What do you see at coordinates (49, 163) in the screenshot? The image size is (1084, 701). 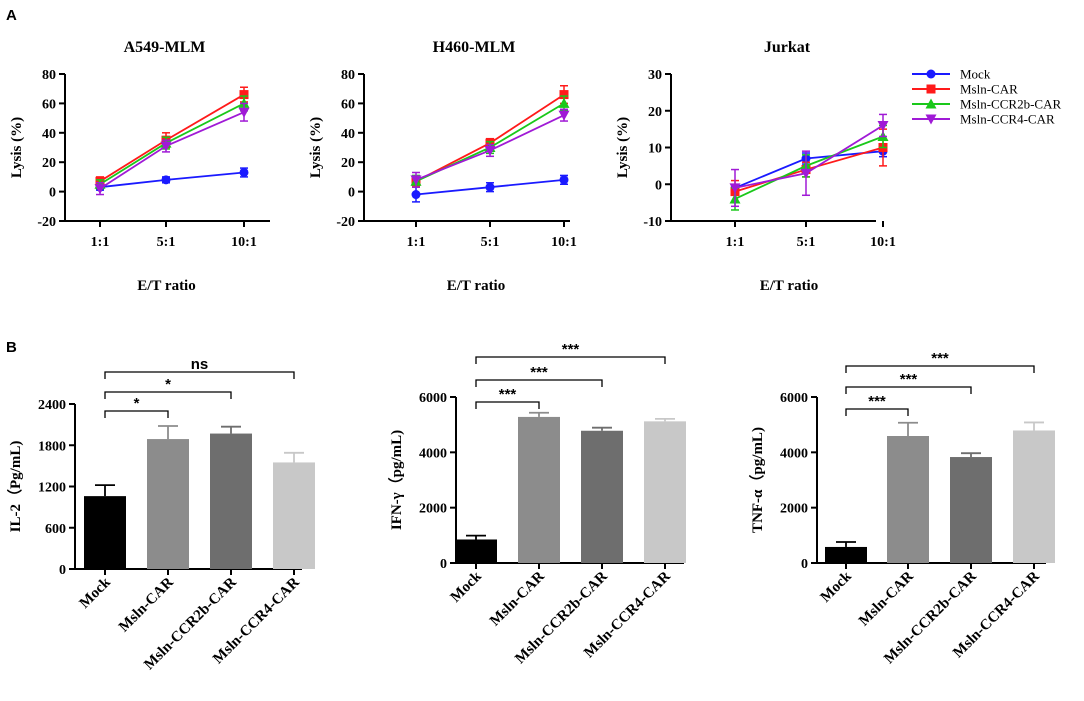 I see `line1-y-tick-label: 20` at bounding box center [49, 163].